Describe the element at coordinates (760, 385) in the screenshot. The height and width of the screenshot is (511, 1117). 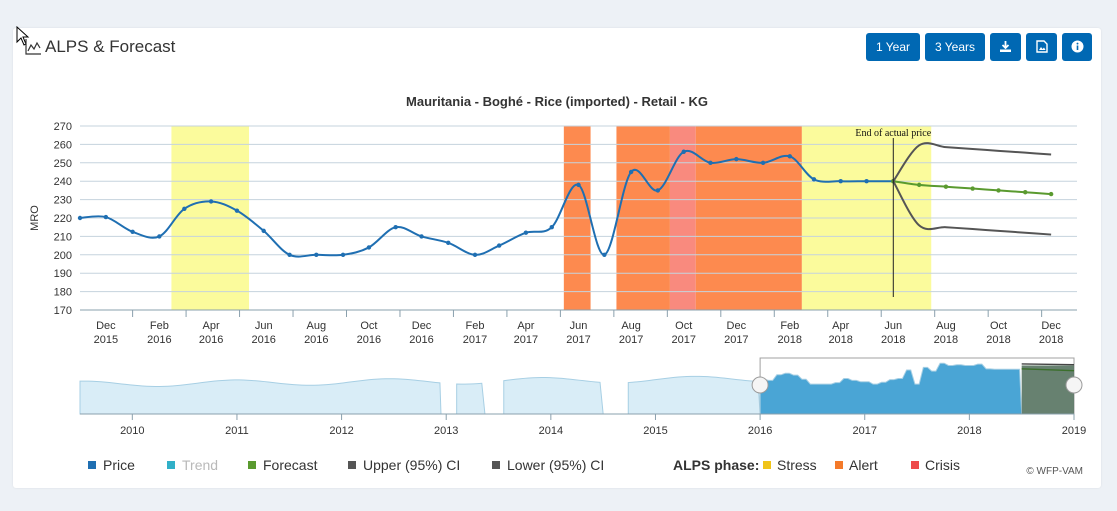
I see `navigator-left-handle` at that location.